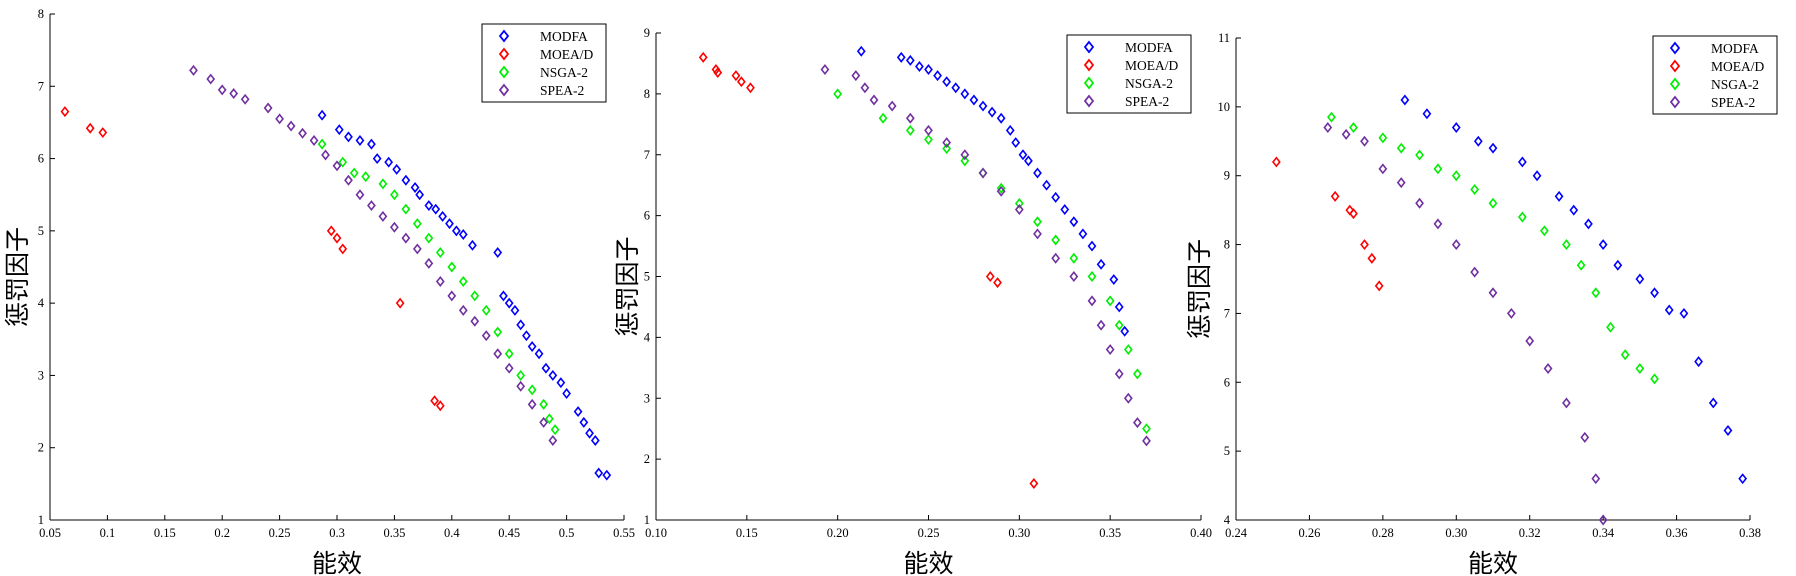 The width and height of the screenshot is (1796, 576). What do you see at coordinates (1224, 38) in the screenshot?
I see `y-tick-label: 11` at bounding box center [1224, 38].